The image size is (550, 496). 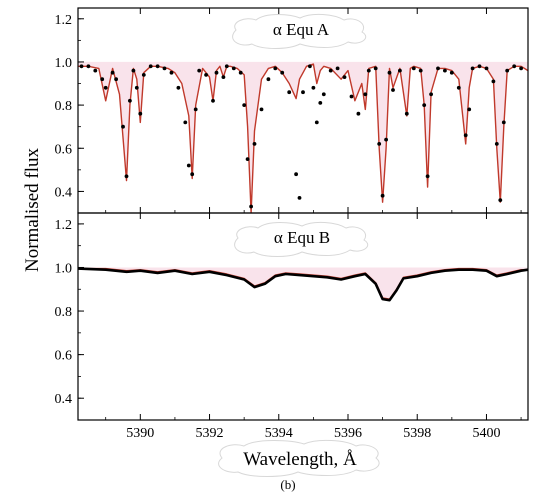 What do you see at coordinates (32, 210) in the screenshot?
I see `y-axis-label: Normalised flux` at bounding box center [32, 210].